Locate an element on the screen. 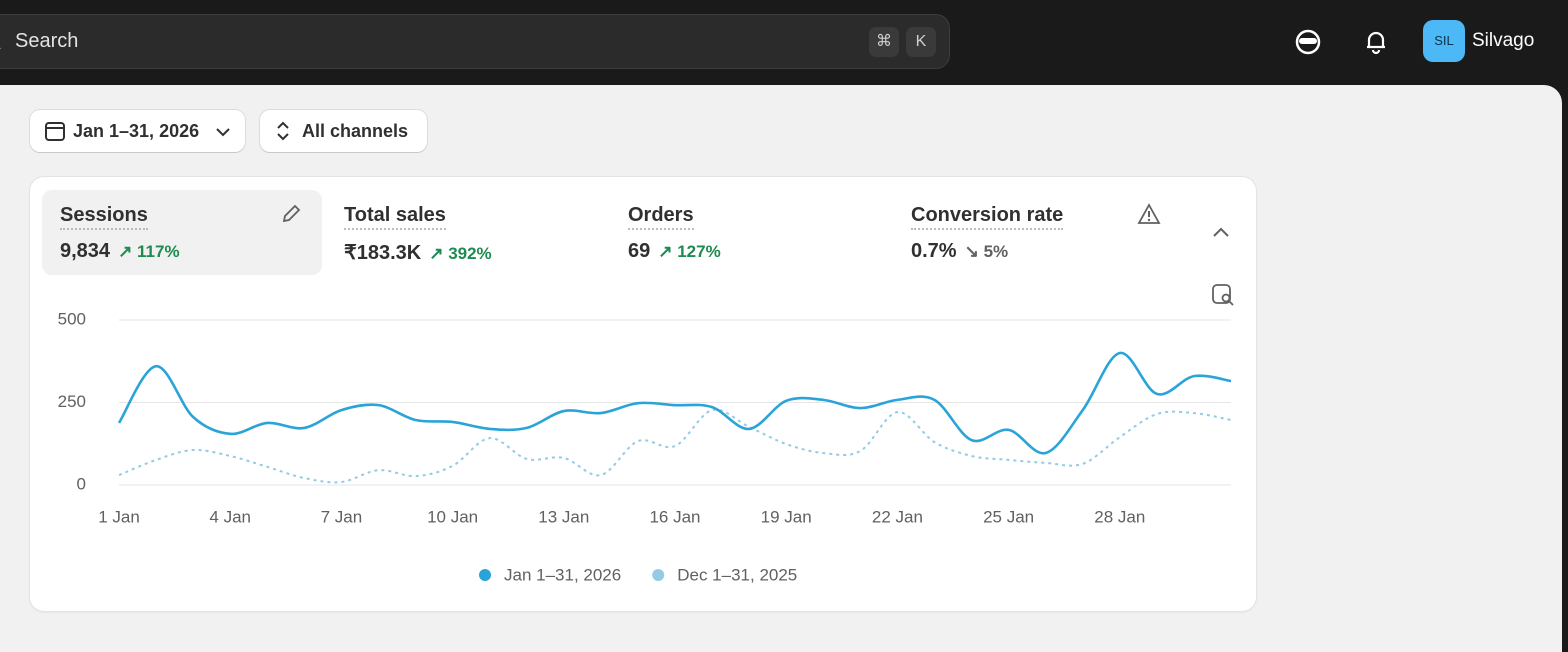 The width and height of the screenshot is (1568, 652). date-filter: Jan 1–31, 2026 is located at coordinates (137, 131).